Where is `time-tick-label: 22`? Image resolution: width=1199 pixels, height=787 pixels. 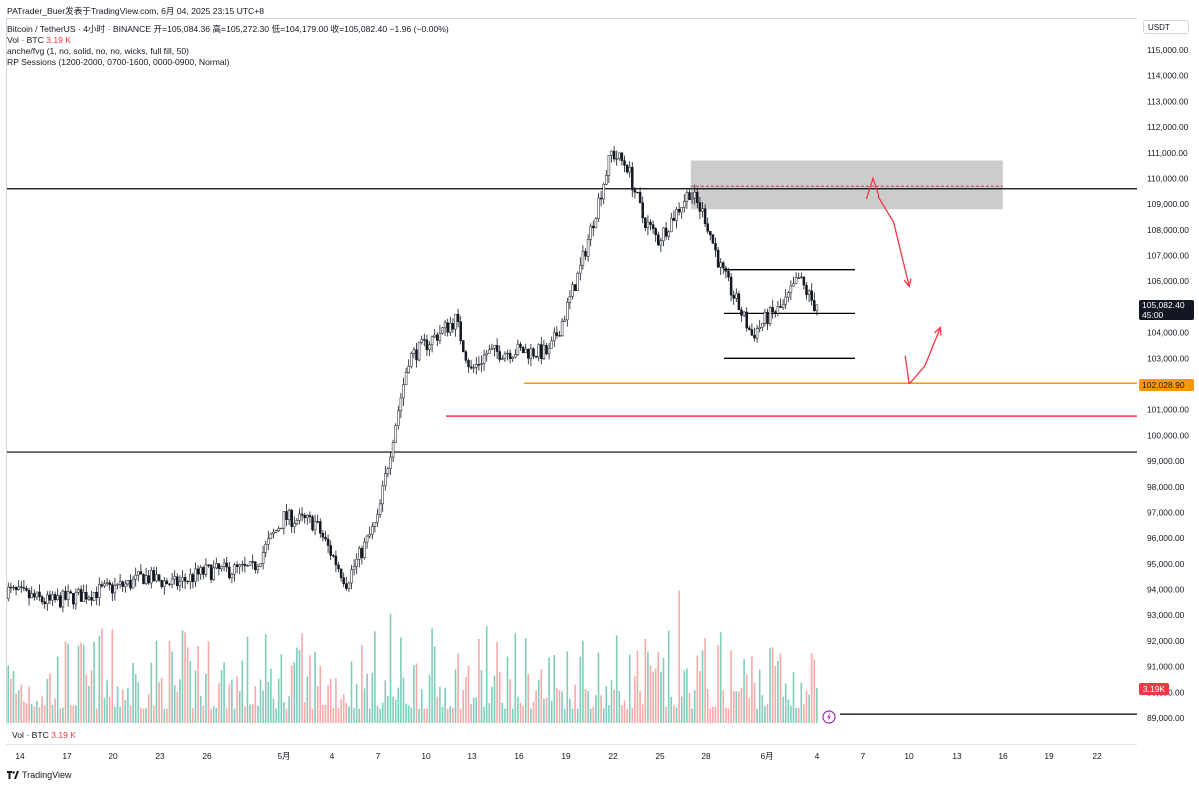 time-tick-label: 22 is located at coordinates (1097, 756).